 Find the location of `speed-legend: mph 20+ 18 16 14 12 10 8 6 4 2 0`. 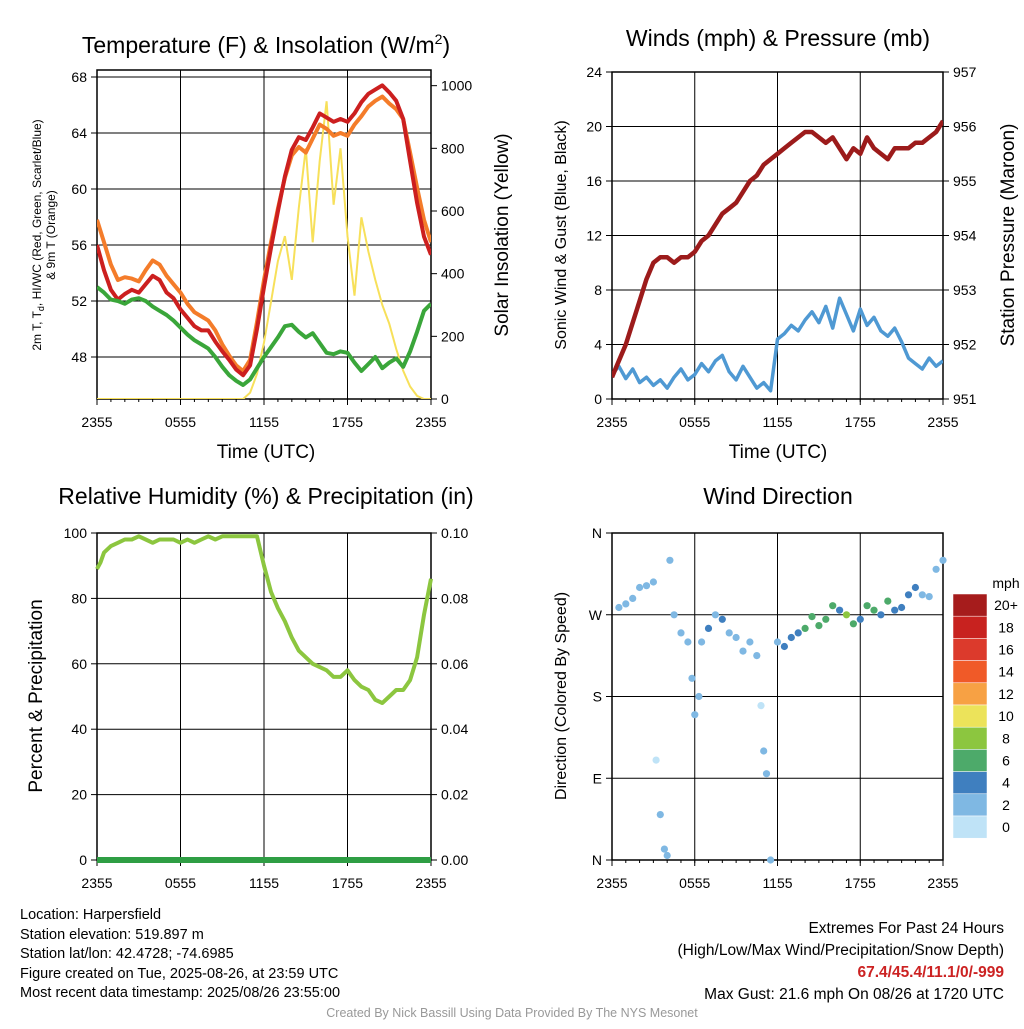

speed-legend: mph 20+ 18 16 14 12 10 8 6 4 2 0 is located at coordinates (986, 707).